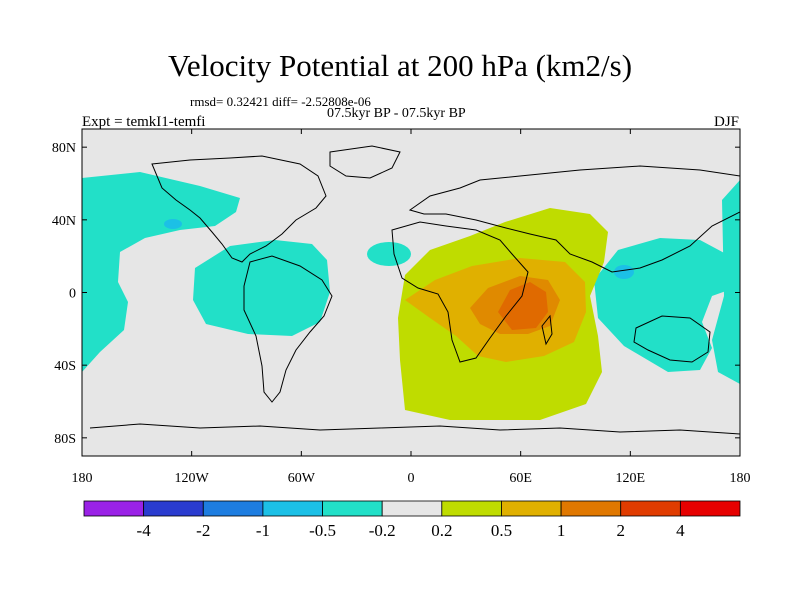 The height and width of the screenshot is (600, 800). I want to click on coast-antarctica, so click(414, 429).